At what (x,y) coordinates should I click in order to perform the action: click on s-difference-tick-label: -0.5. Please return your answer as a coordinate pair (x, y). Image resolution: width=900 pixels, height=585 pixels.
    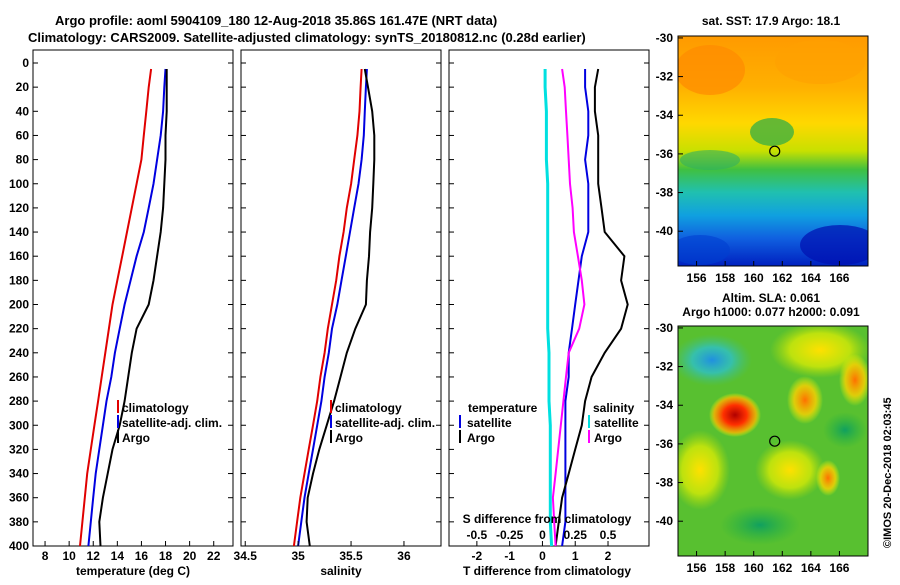
    Looking at the image, I should click on (477, 535).